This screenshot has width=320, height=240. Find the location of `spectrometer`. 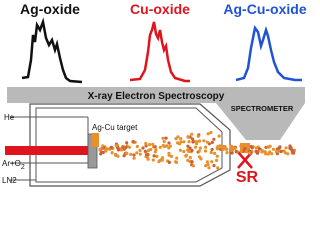

spectrometer is located at coordinates (260, 121).